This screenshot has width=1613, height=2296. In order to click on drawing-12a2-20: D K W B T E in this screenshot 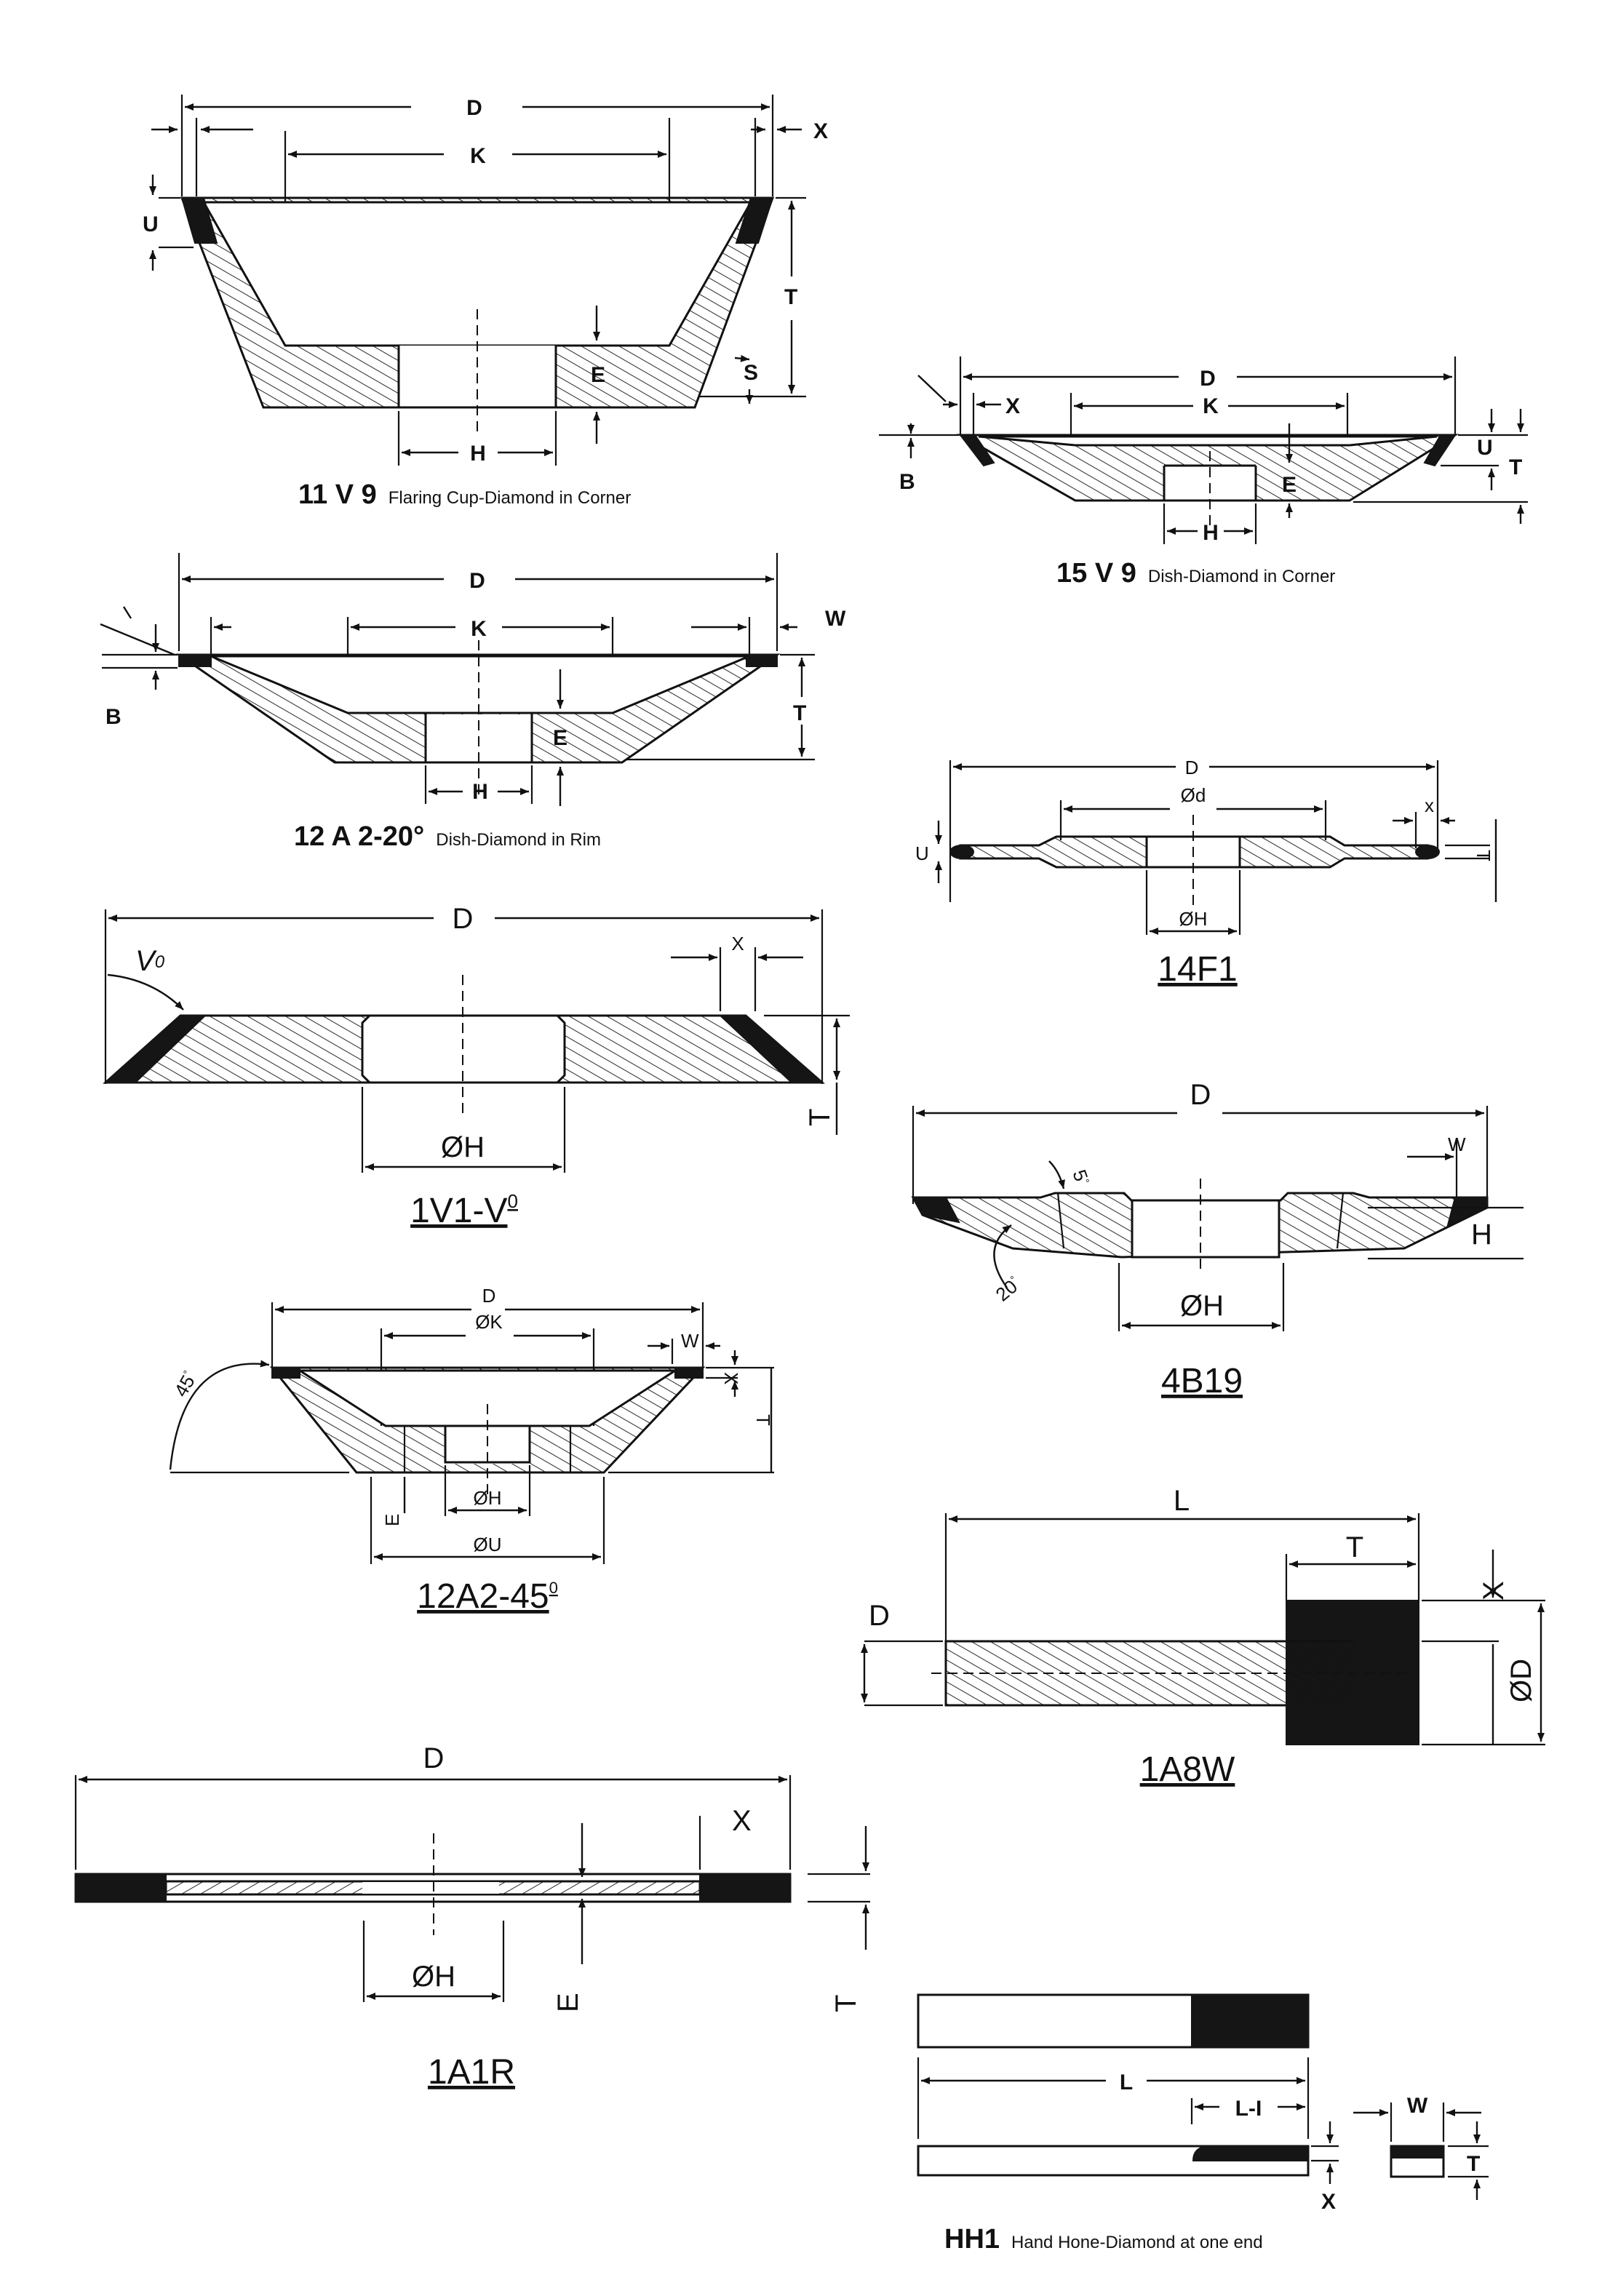, I will do `click(473, 702)`.